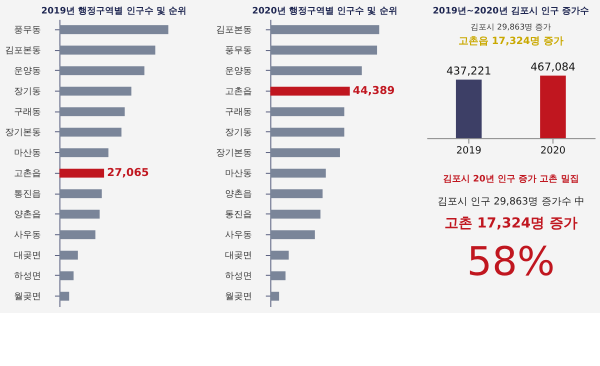 The width and height of the screenshot is (600, 366). Describe the element at coordinates (510, 179) in the screenshot. I see `text: 김포시 20년 인구 증가 고촌 밀집` at that location.